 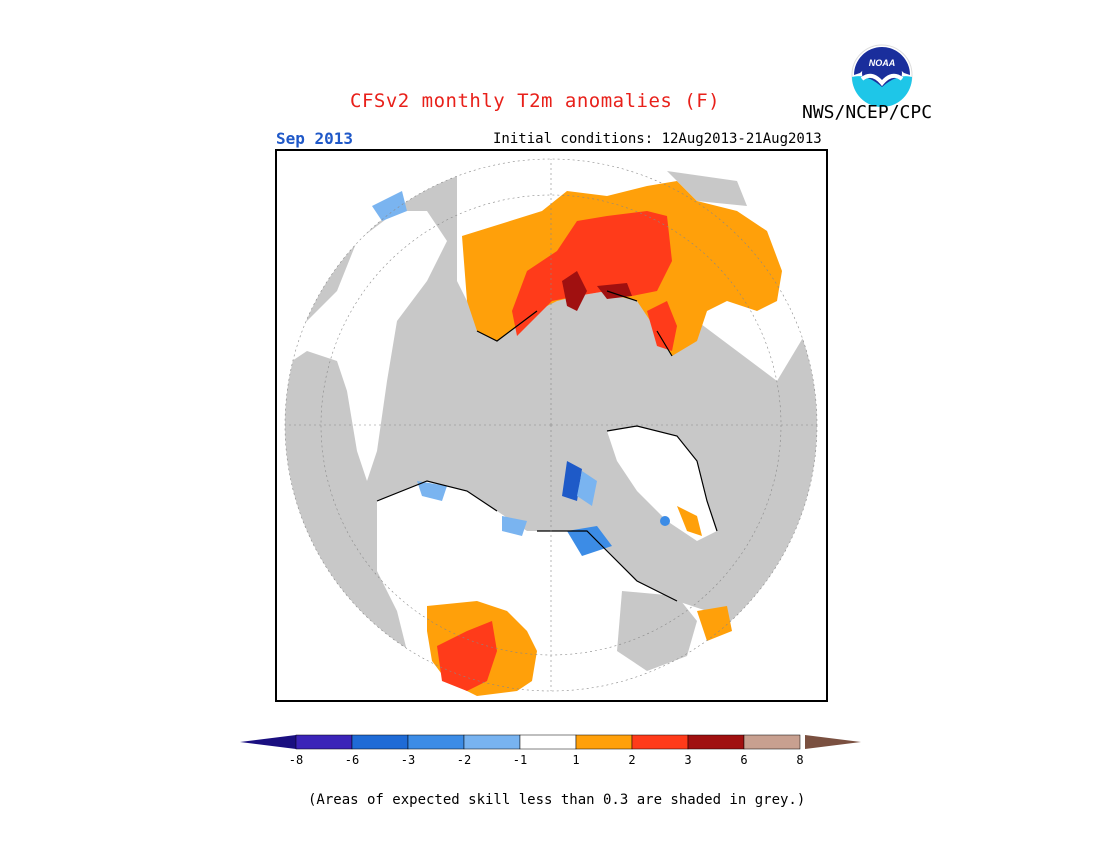 I want to click on anomaly-blue-alaska, so click(x=432, y=491).